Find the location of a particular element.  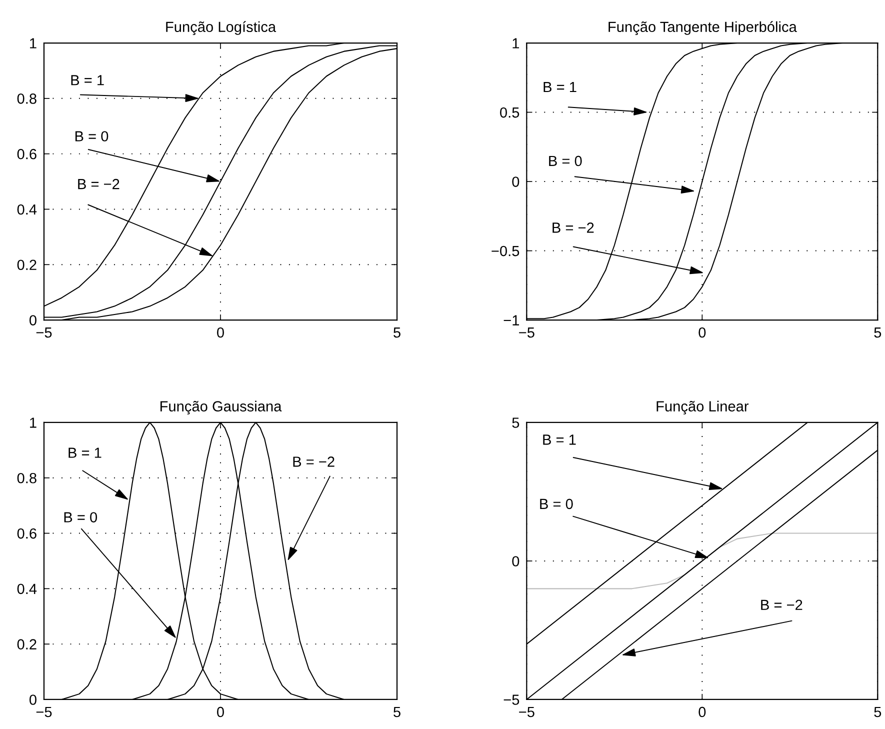

y-tick-label: 5 is located at coordinates (516, 423).